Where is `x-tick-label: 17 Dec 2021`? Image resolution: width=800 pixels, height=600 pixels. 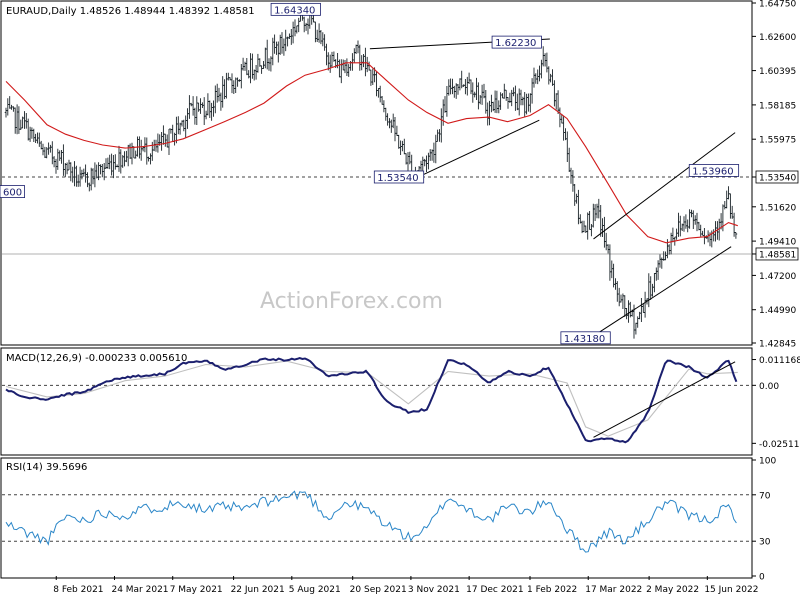 x-tick-label: 17 Dec 2021 is located at coordinates (495, 590).